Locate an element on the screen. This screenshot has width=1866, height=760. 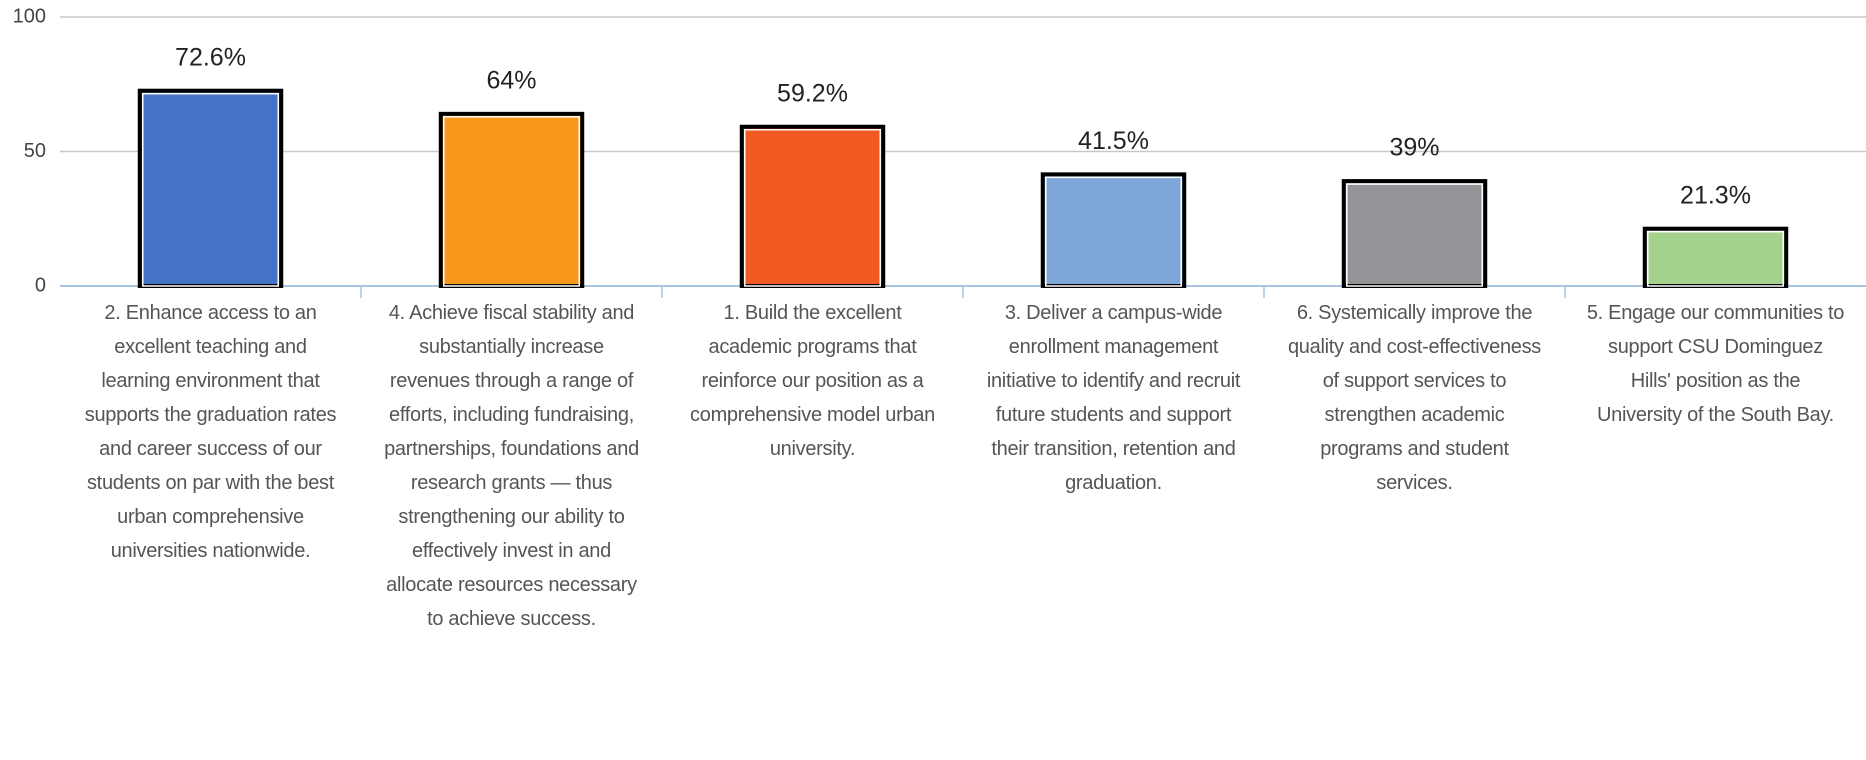
y-tick-label: 50 is located at coordinates (35, 151).